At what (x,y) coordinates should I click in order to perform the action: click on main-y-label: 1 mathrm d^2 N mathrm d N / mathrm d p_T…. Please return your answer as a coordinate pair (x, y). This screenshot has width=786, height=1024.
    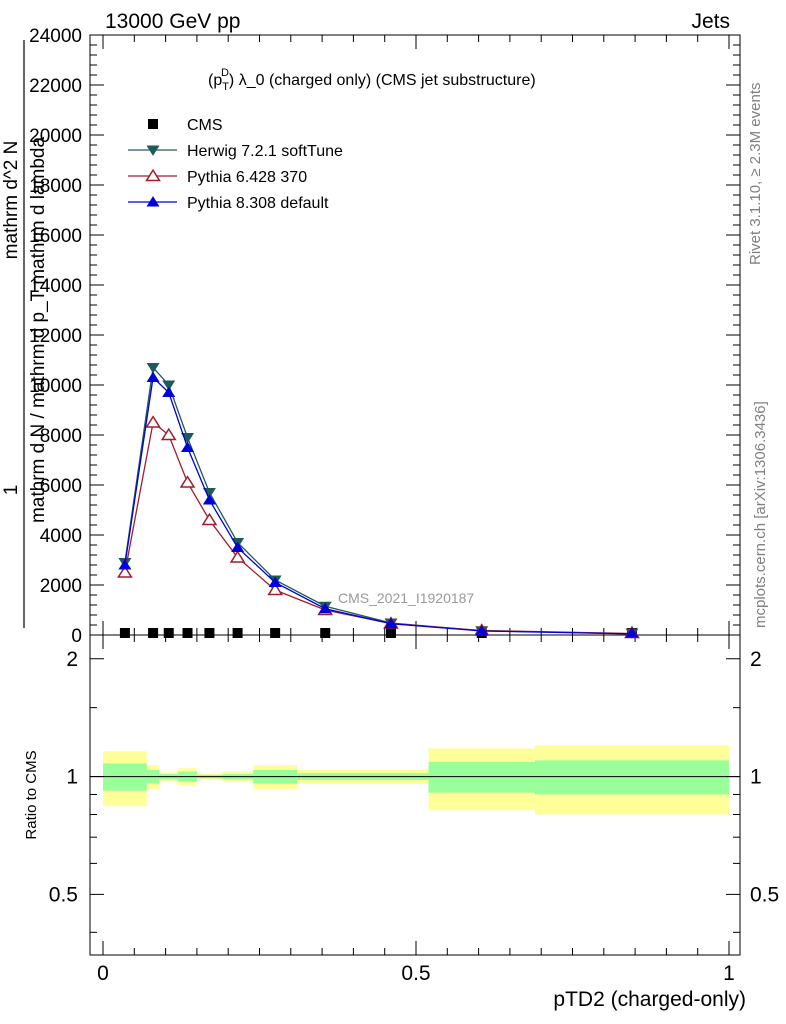
    Looking at the image, I should click on (25, 334).